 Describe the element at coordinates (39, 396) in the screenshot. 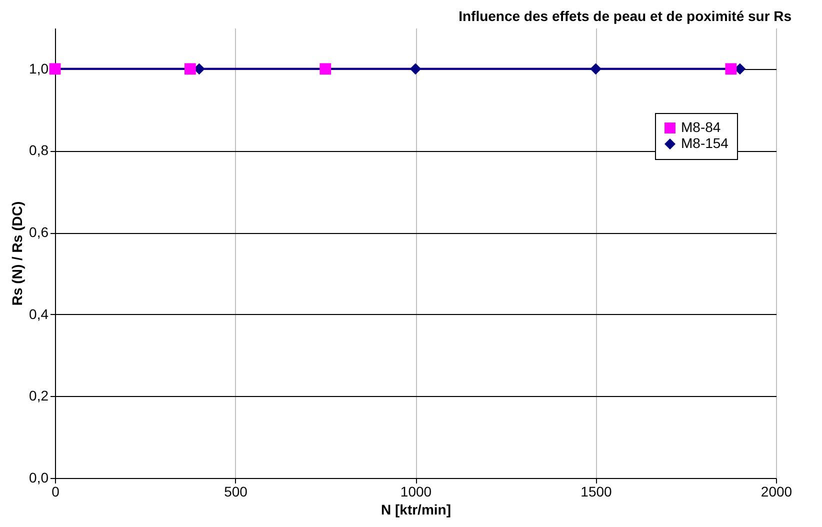

I see `y-tick-label: 0,2` at that location.